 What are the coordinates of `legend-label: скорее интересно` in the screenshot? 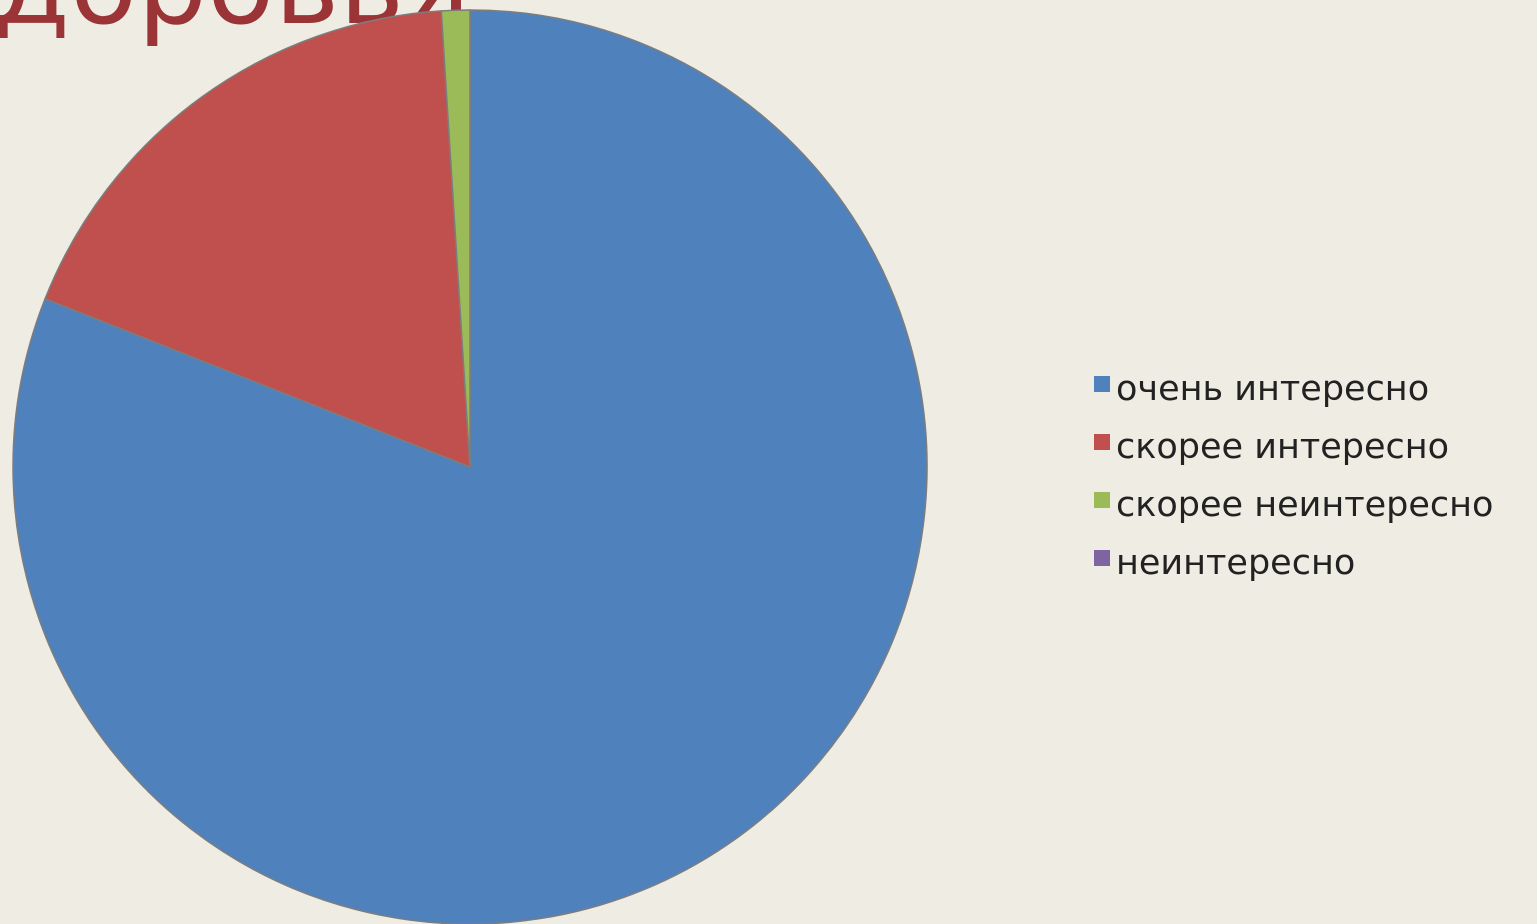 It's located at (1283, 447).